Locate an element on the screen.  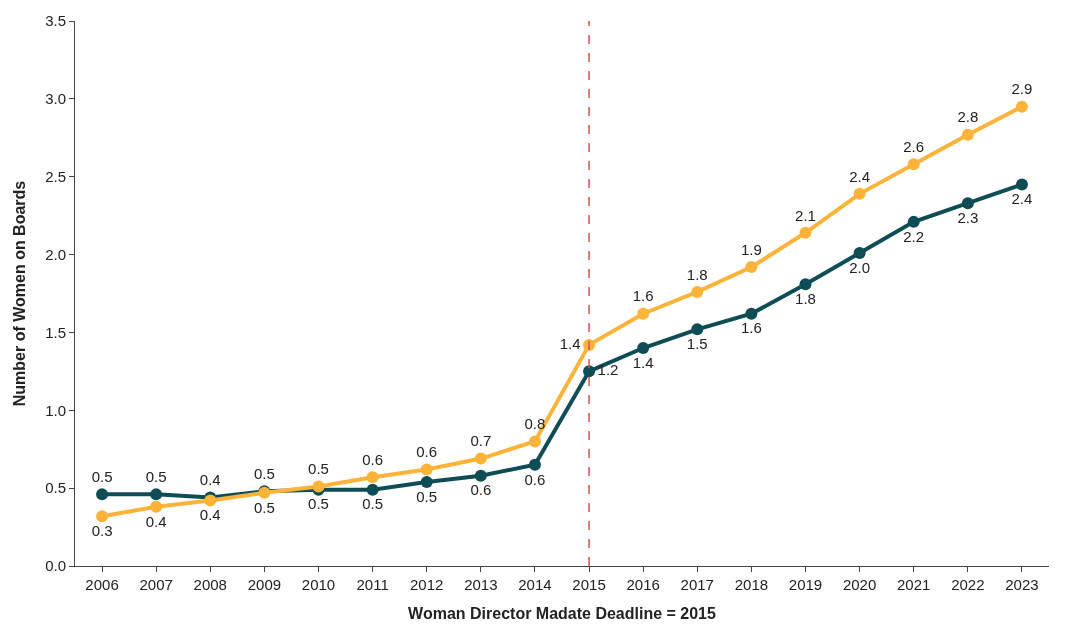
y-tick-label: 3.0 is located at coordinates (55, 99).